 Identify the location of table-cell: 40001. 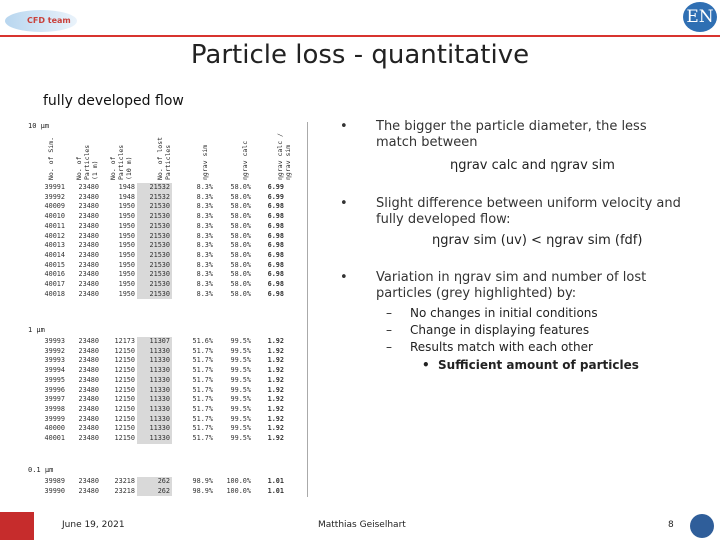
(54, 438).